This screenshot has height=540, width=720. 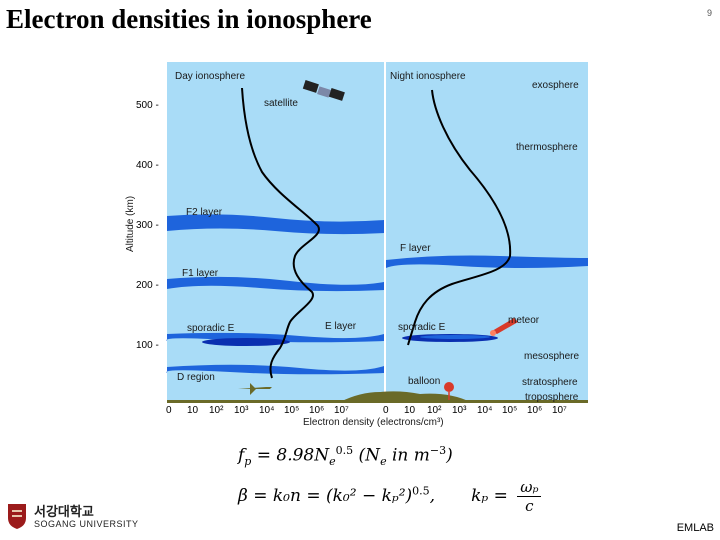 What do you see at coordinates (552, 397) in the screenshot?
I see `troposphere-label: troposphere` at bounding box center [552, 397].